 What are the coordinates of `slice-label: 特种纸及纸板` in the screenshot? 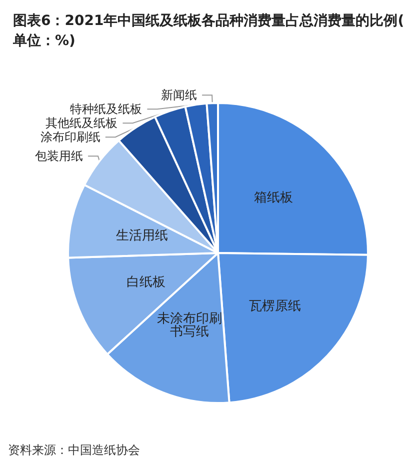 It's located at (106, 109).